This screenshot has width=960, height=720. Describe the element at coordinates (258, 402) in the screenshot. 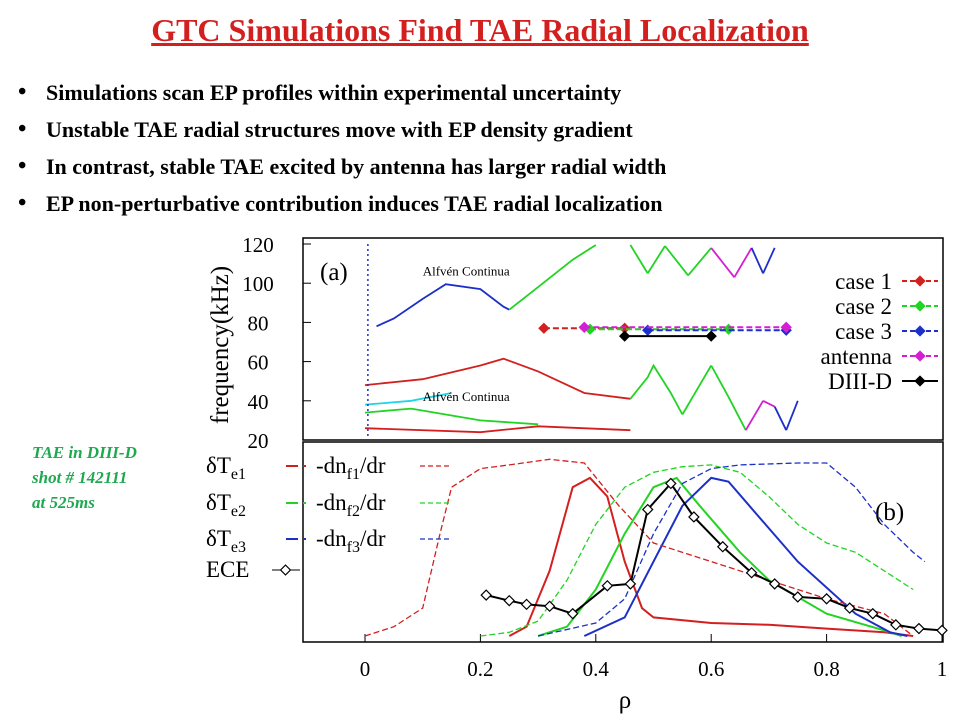

I see `y-tick-label: 40` at that location.